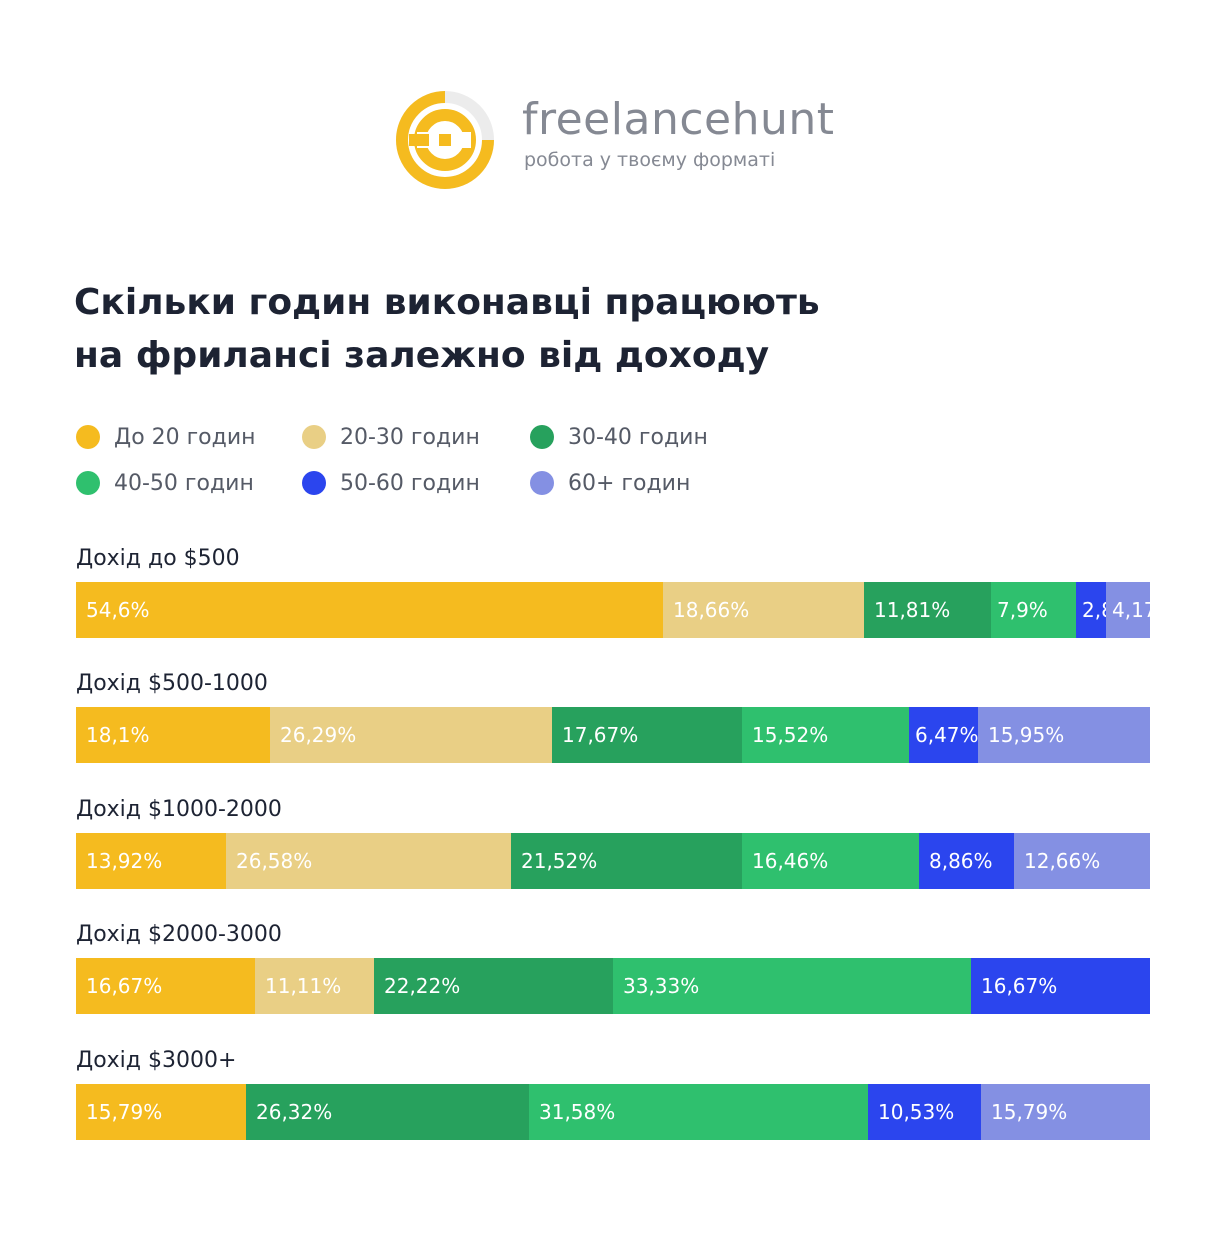 This screenshot has height=1237, width=1225. I want to click on category-label: Дохід $3000+, so click(156, 1060).